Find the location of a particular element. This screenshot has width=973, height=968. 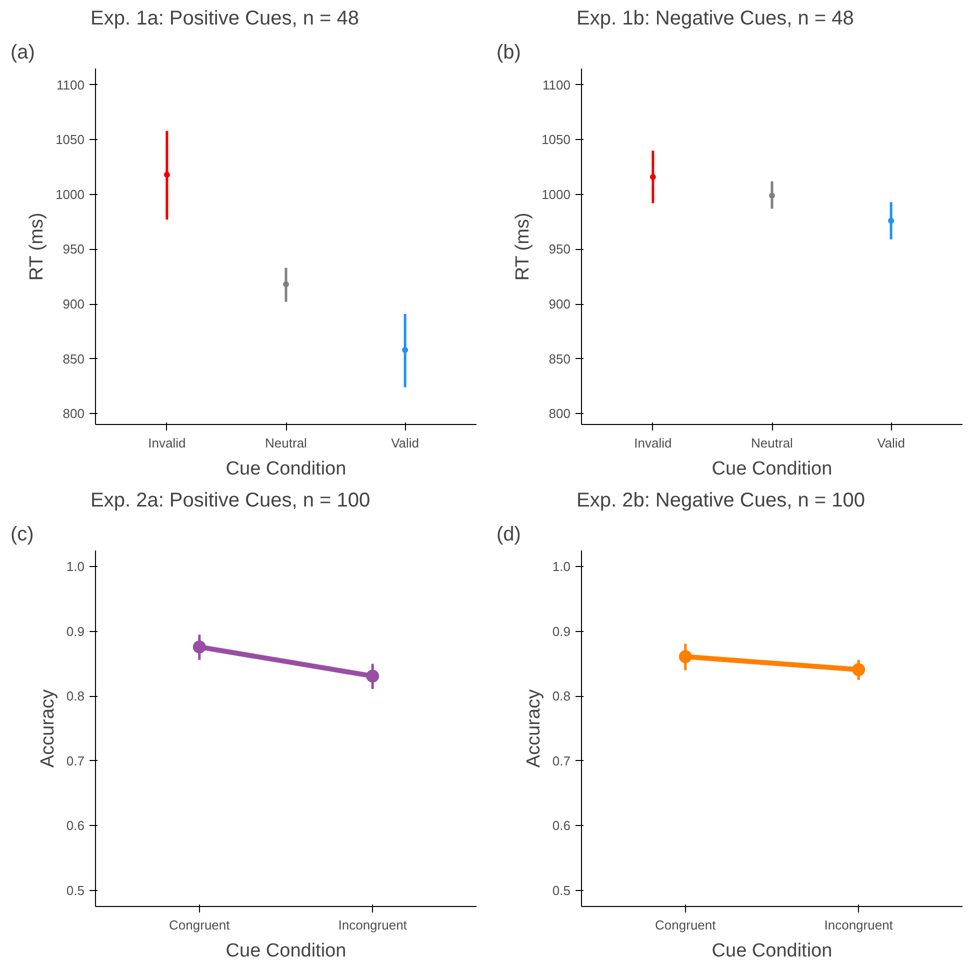

text: (a) is located at coordinates (22, 53).